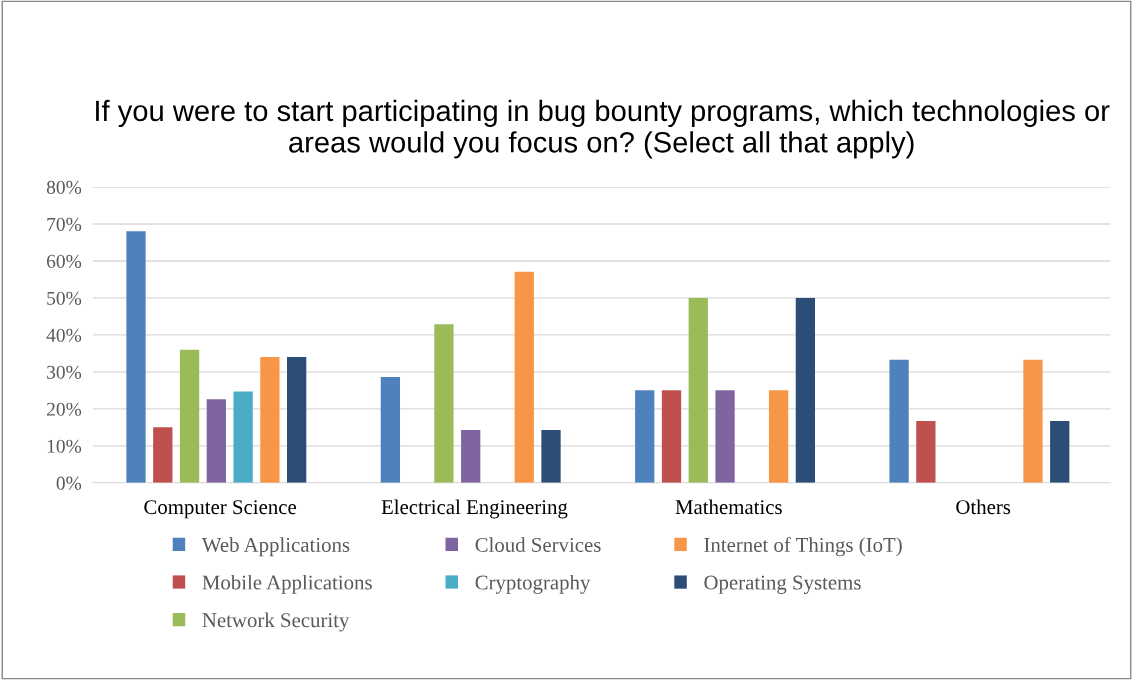 This screenshot has width=1133, height=680. What do you see at coordinates (64, 335) in the screenshot?
I see `y-tick-label: 40%` at bounding box center [64, 335].